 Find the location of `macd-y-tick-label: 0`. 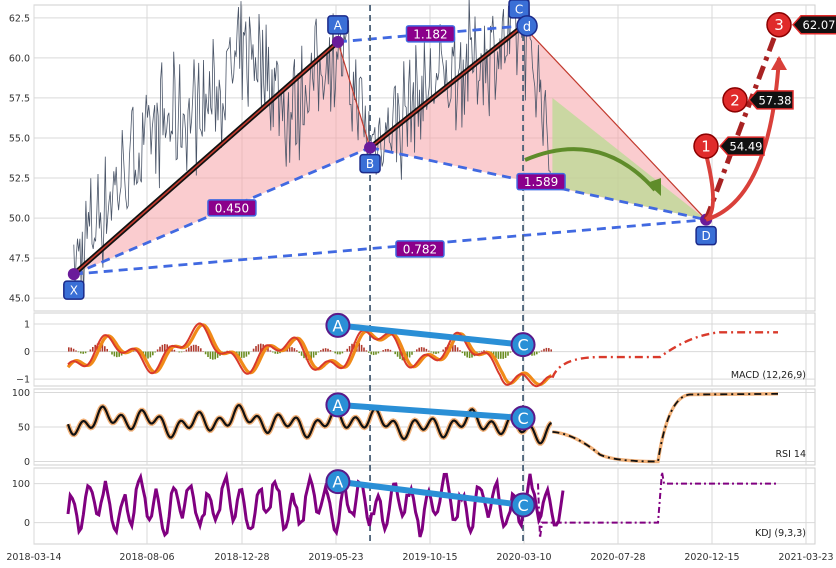

macd-y-tick-label: 0 is located at coordinates (27, 352).